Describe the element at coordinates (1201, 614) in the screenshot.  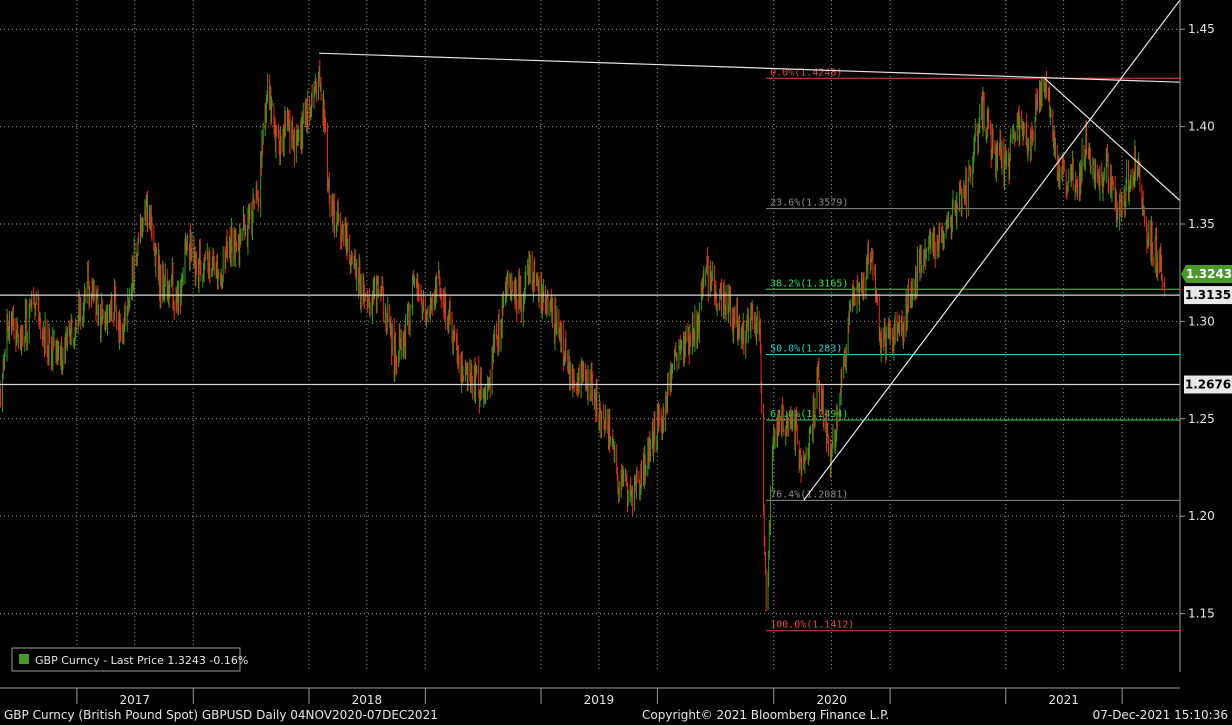
I see `y-tick-label: 1.15` at that location.